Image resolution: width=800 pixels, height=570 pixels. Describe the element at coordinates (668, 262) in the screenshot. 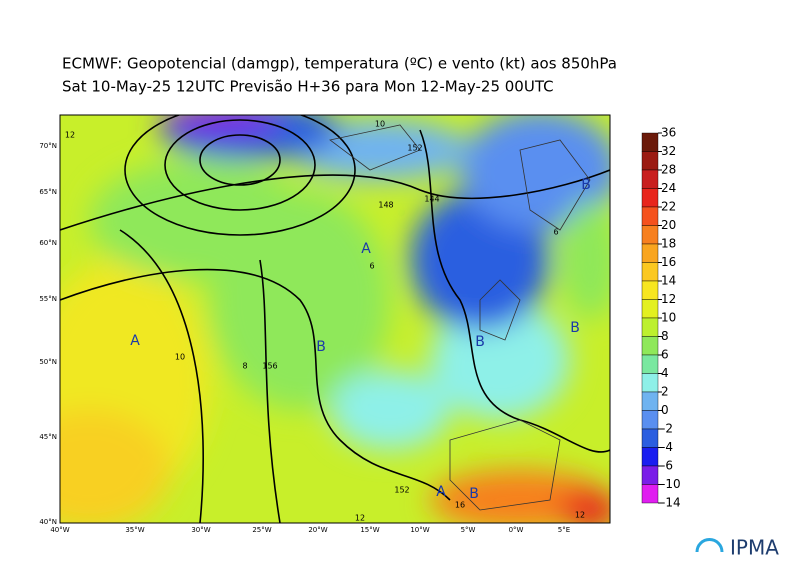

I see `colorbar-label: 16` at that location.